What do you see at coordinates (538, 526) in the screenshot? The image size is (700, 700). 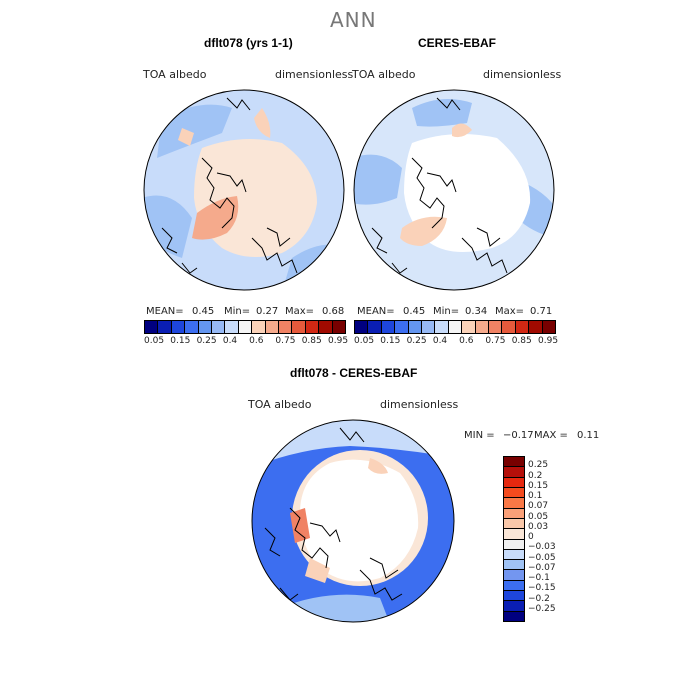 I see `diff-colorbar-label: 0.03` at bounding box center [538, 526].